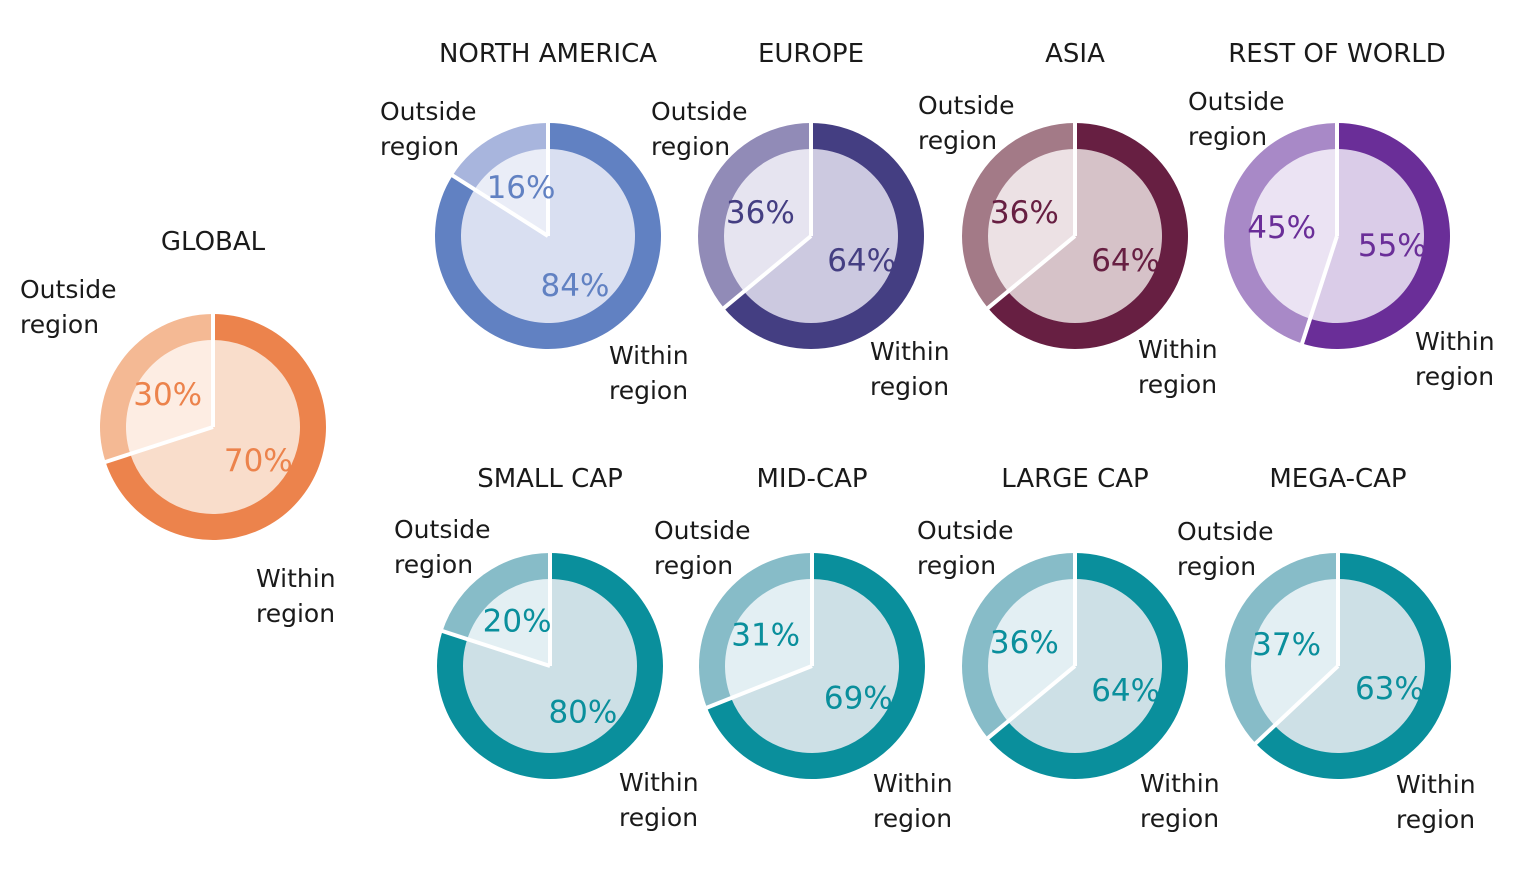  Describe the element at coordinates (550, 479) in the screenshot. I see `chart-title: SMALL CAP` at that location.